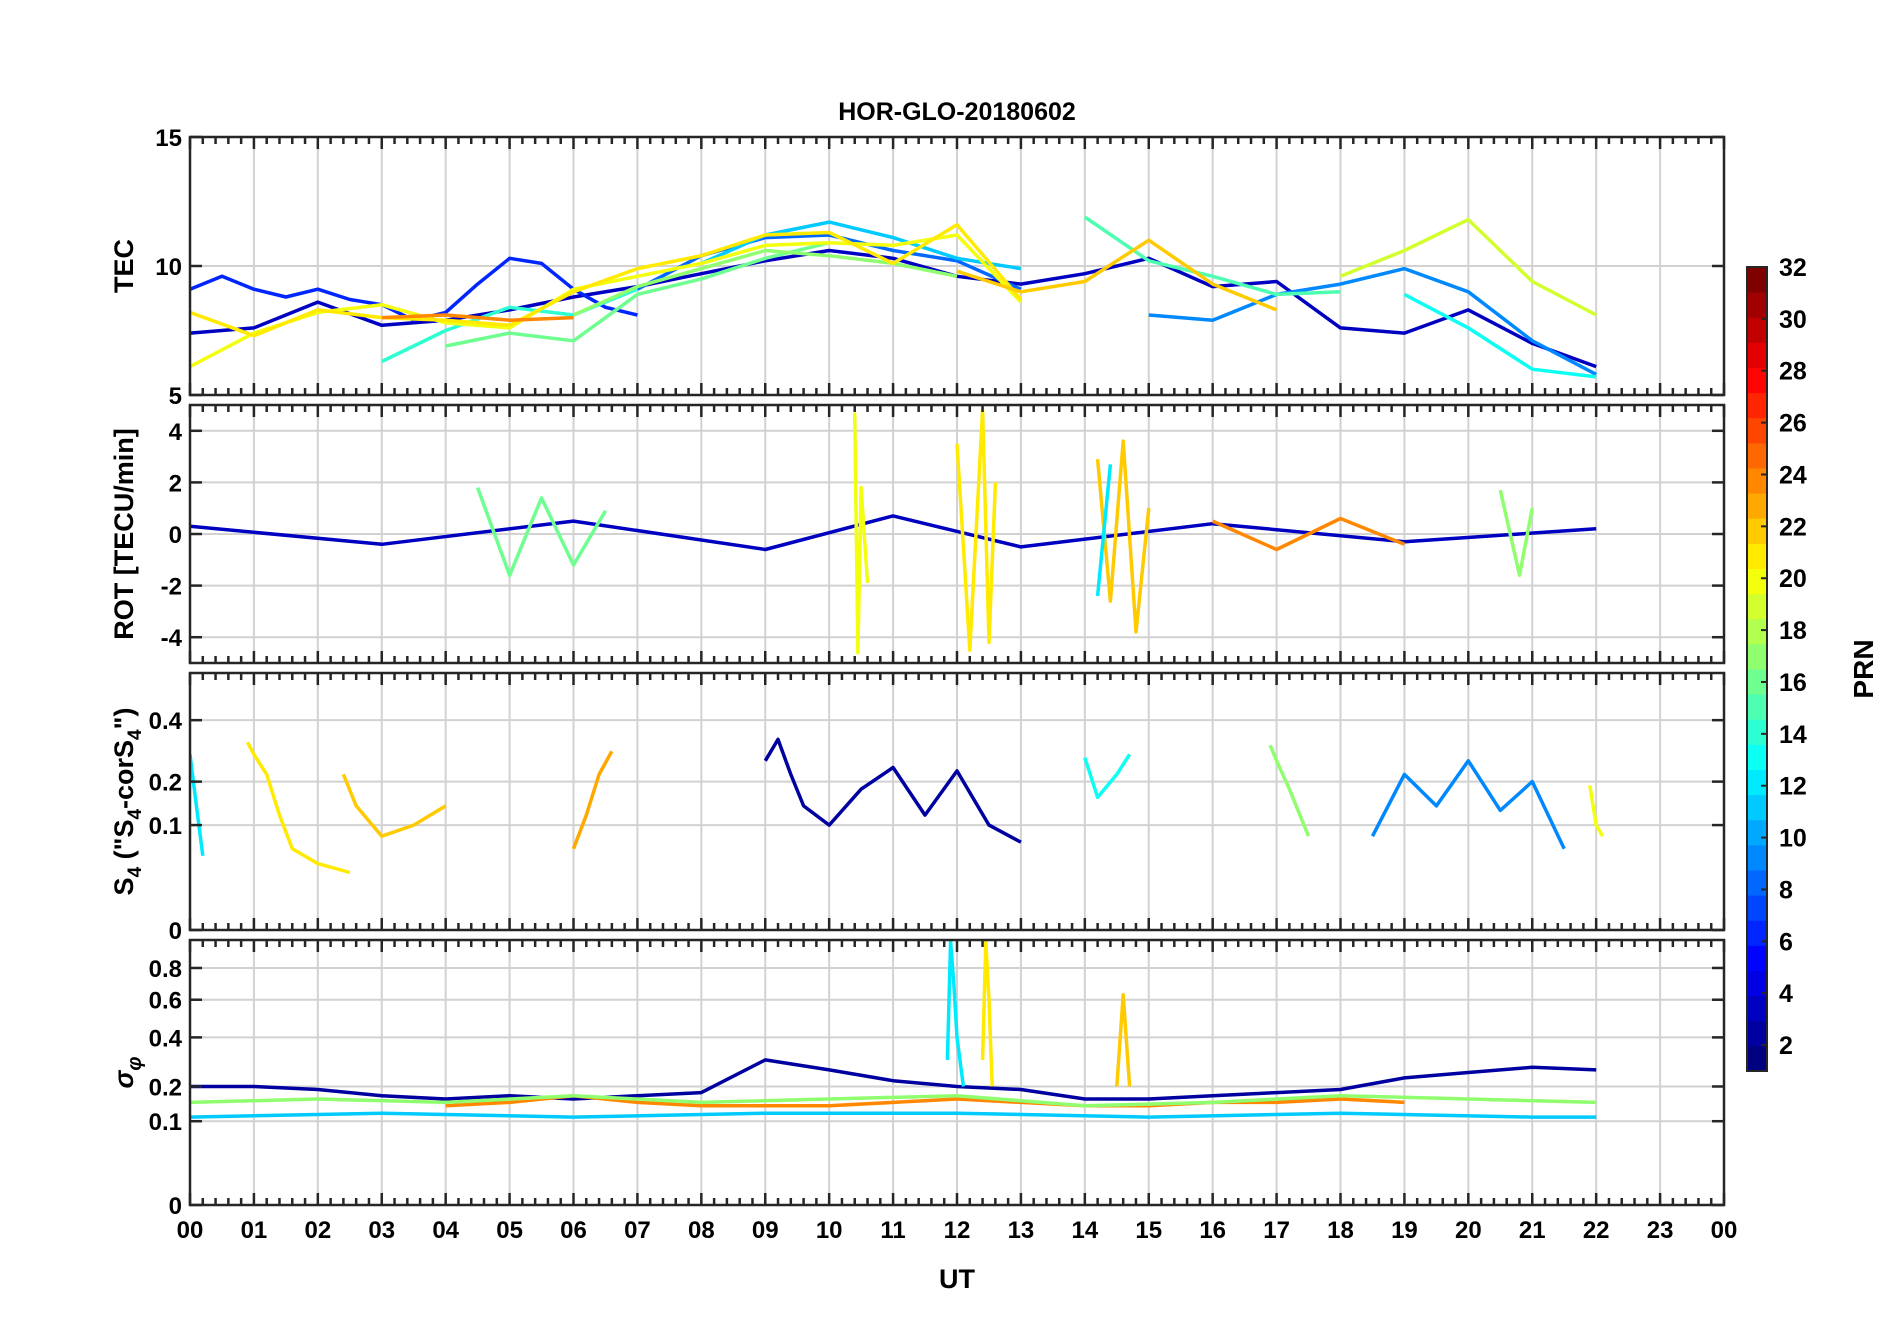  What do you see at coordinates (381, 1230) in the screenshot?
I see `x-tick-label: 03` at bounding box center [381, 1230].